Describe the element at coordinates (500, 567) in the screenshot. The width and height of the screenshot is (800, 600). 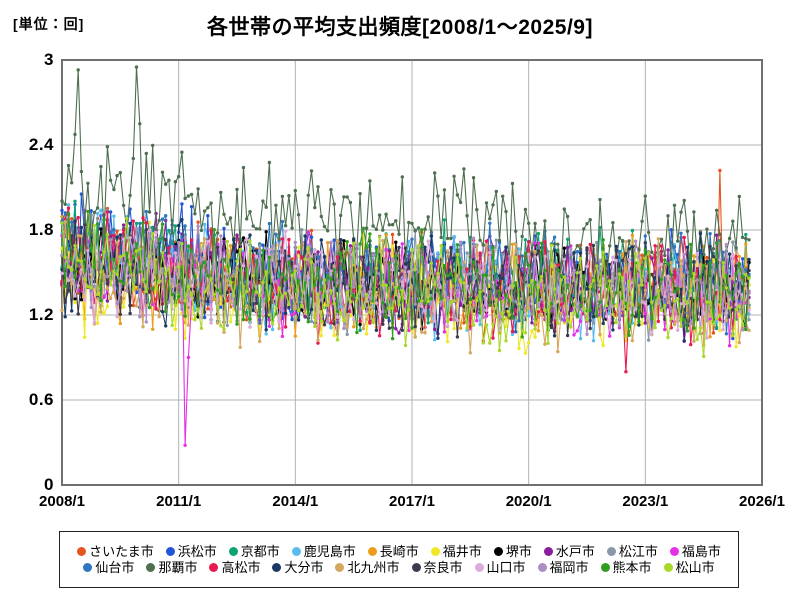
I see `legend-item-山口市: 山口市` at that location.